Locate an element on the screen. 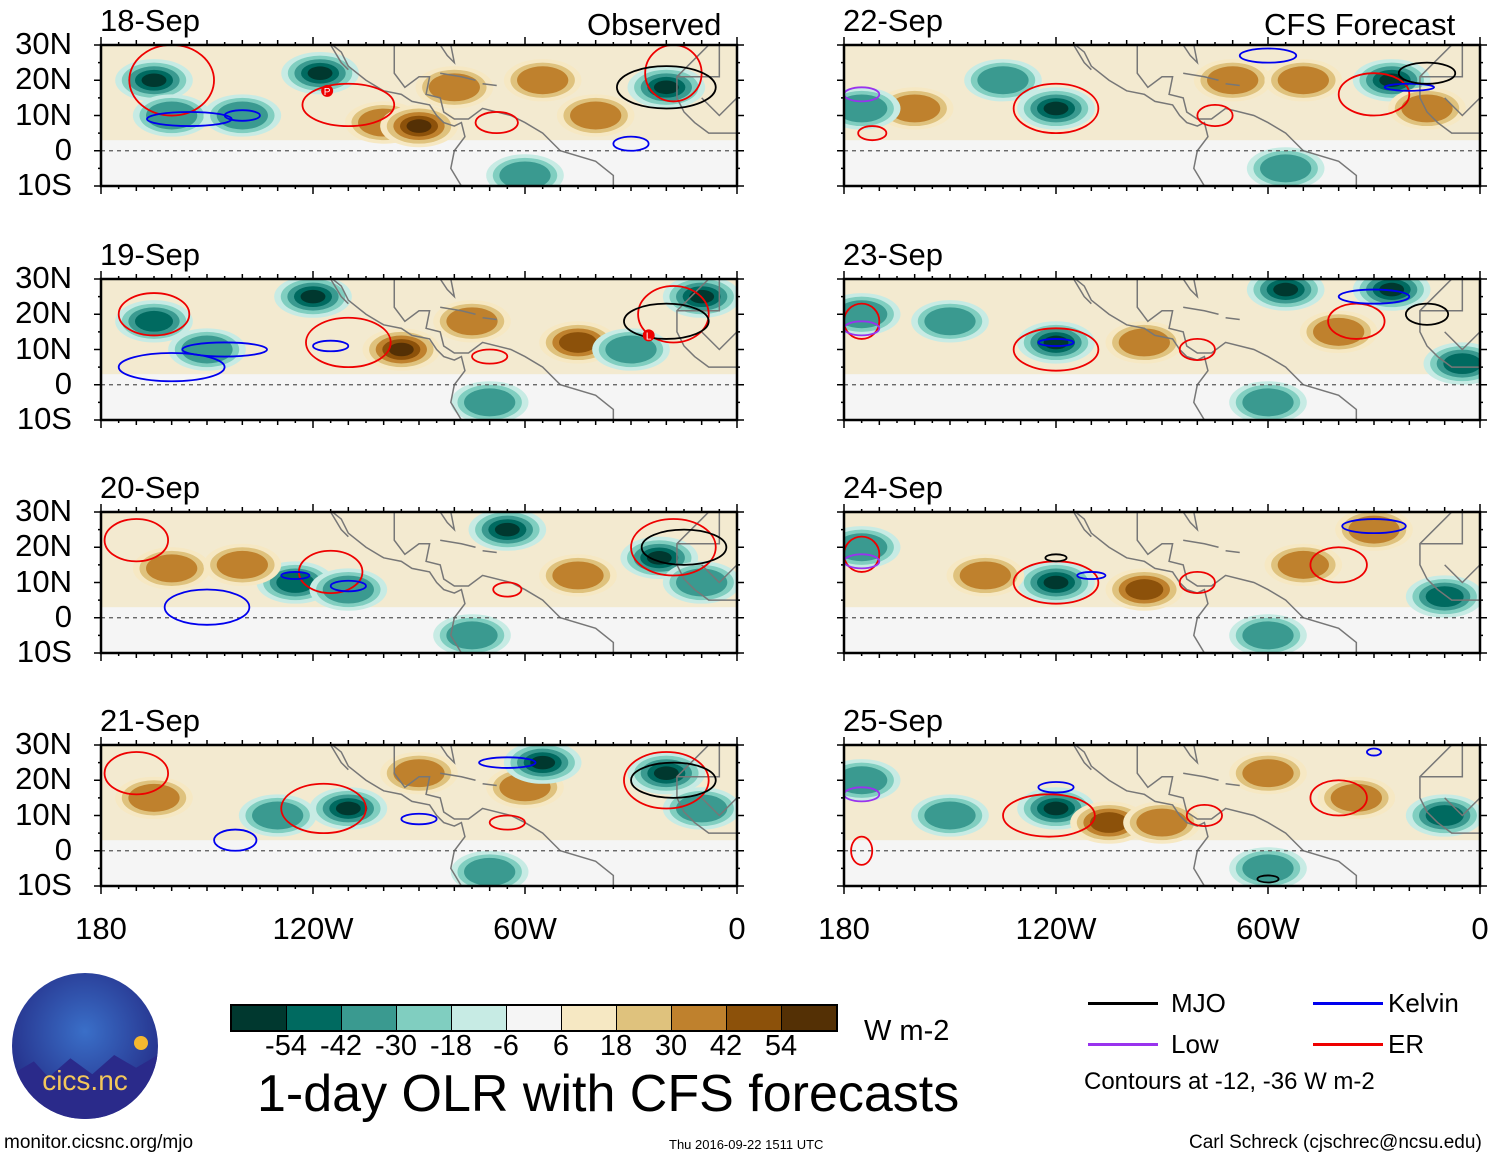 The image size is (1510, 1159). footer-credit: Carl Schreck (cjschrec@ncsu.edu) is located at coordinates (1335, 1142).